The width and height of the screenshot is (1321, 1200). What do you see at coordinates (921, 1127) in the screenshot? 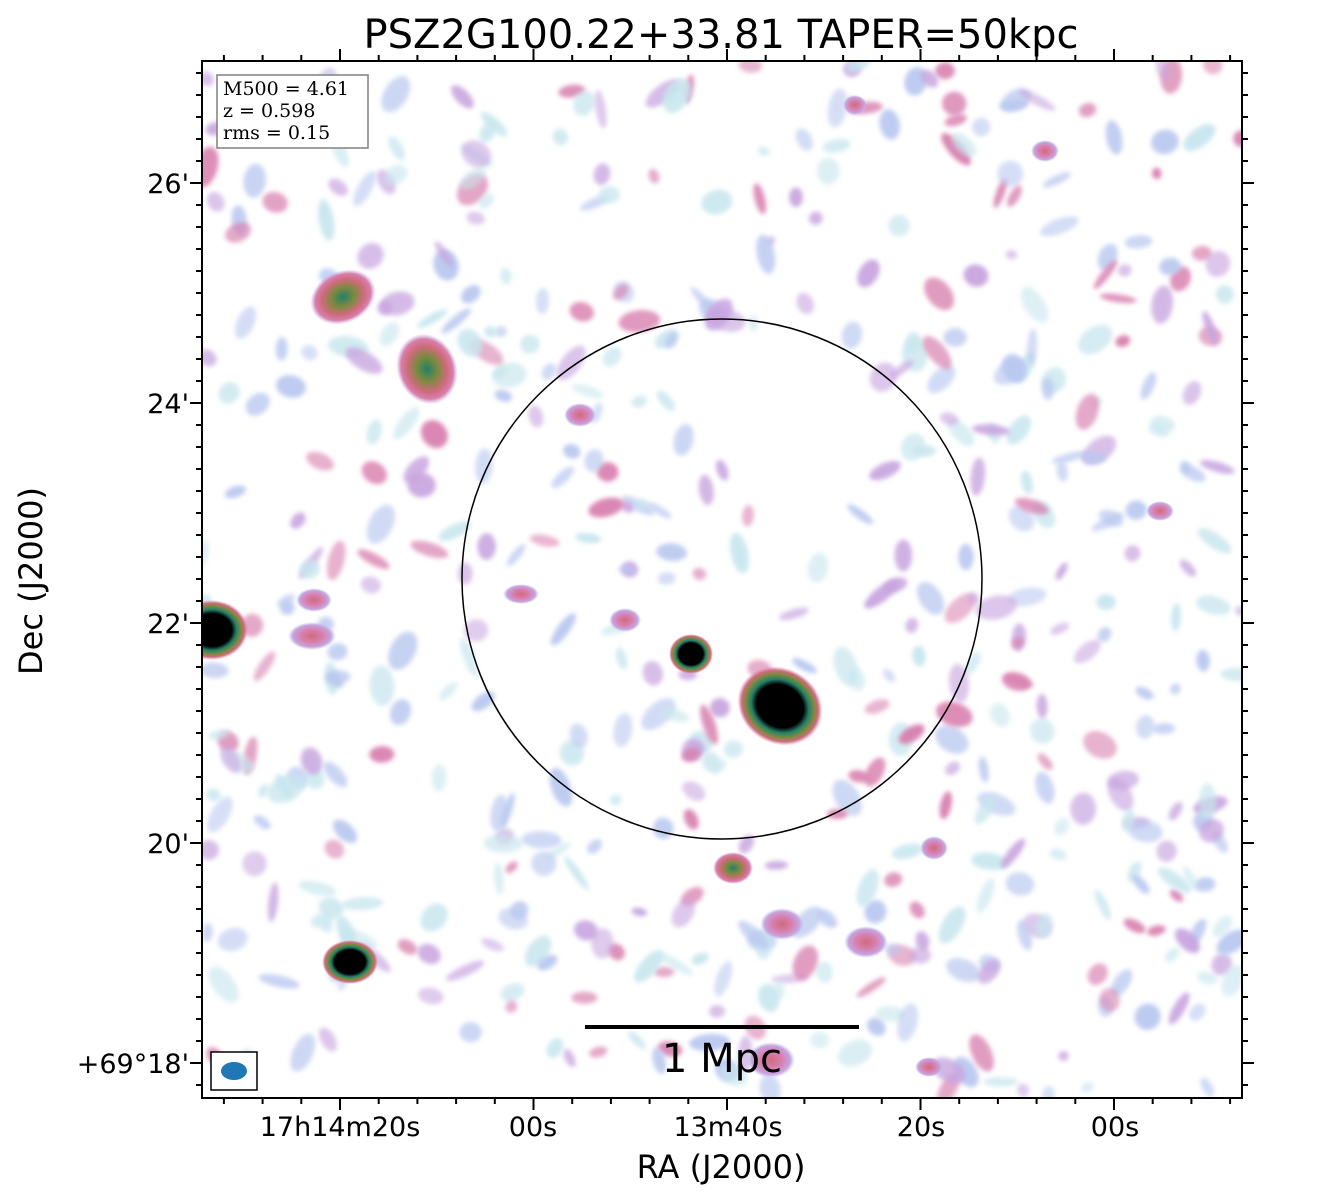
I see `x-tick-label: 20s` at bounding box center [921, 1127].